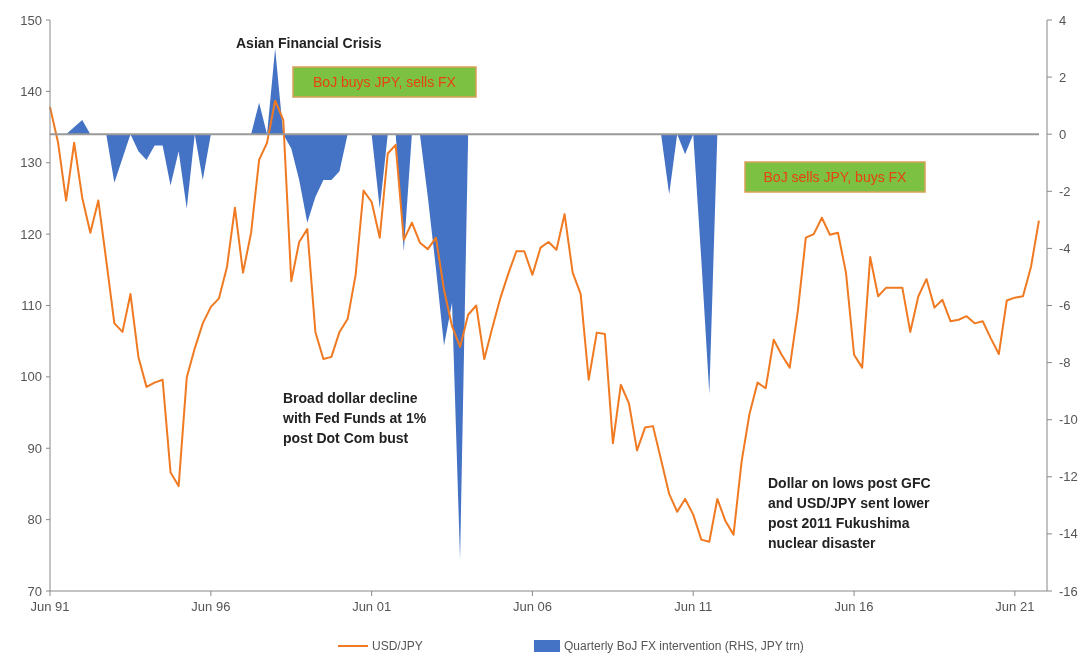 The image size is (1091, 659). I want to click on y2-tick-label: -6, so click(1065, 306).